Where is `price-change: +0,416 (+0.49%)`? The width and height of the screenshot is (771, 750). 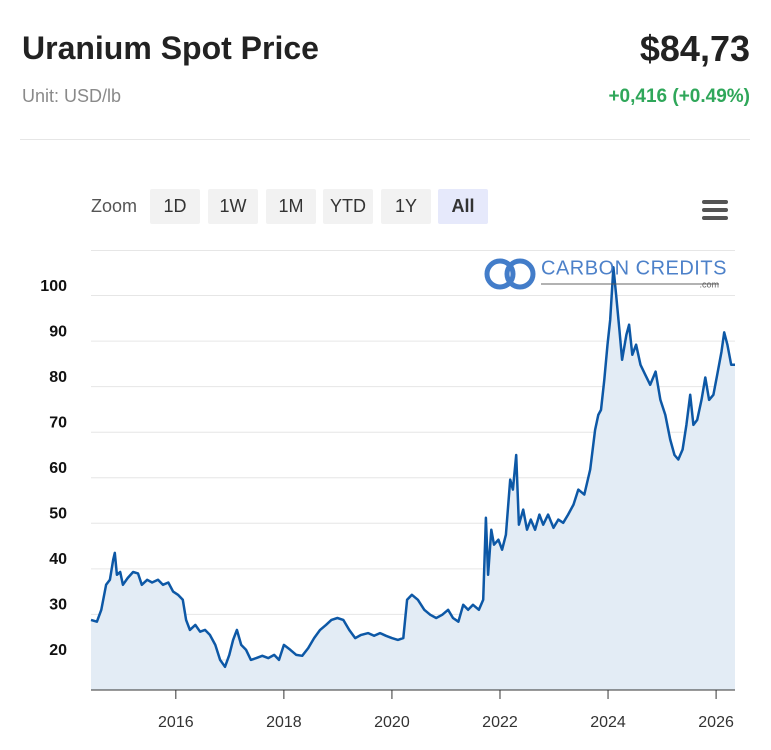
price-change: +0,416 (+0.49%) is located at coordinates (679, 96).